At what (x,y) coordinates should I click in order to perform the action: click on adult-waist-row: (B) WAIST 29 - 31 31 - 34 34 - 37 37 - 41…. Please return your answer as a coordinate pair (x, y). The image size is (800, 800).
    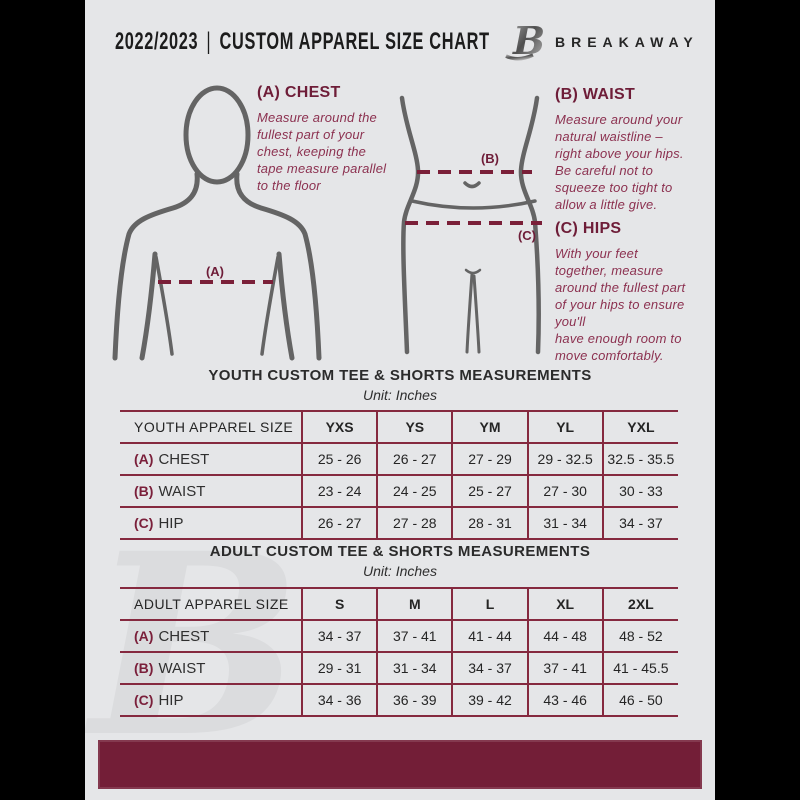
    Looking at the image, I should click on (399, 667).